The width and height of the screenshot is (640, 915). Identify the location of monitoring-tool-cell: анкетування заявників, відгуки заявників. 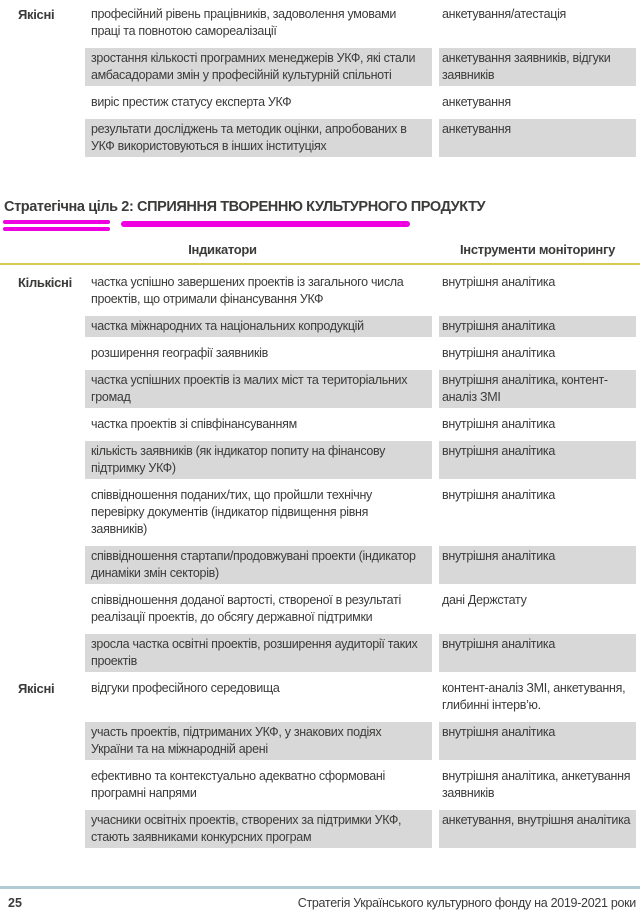
(537, 67).